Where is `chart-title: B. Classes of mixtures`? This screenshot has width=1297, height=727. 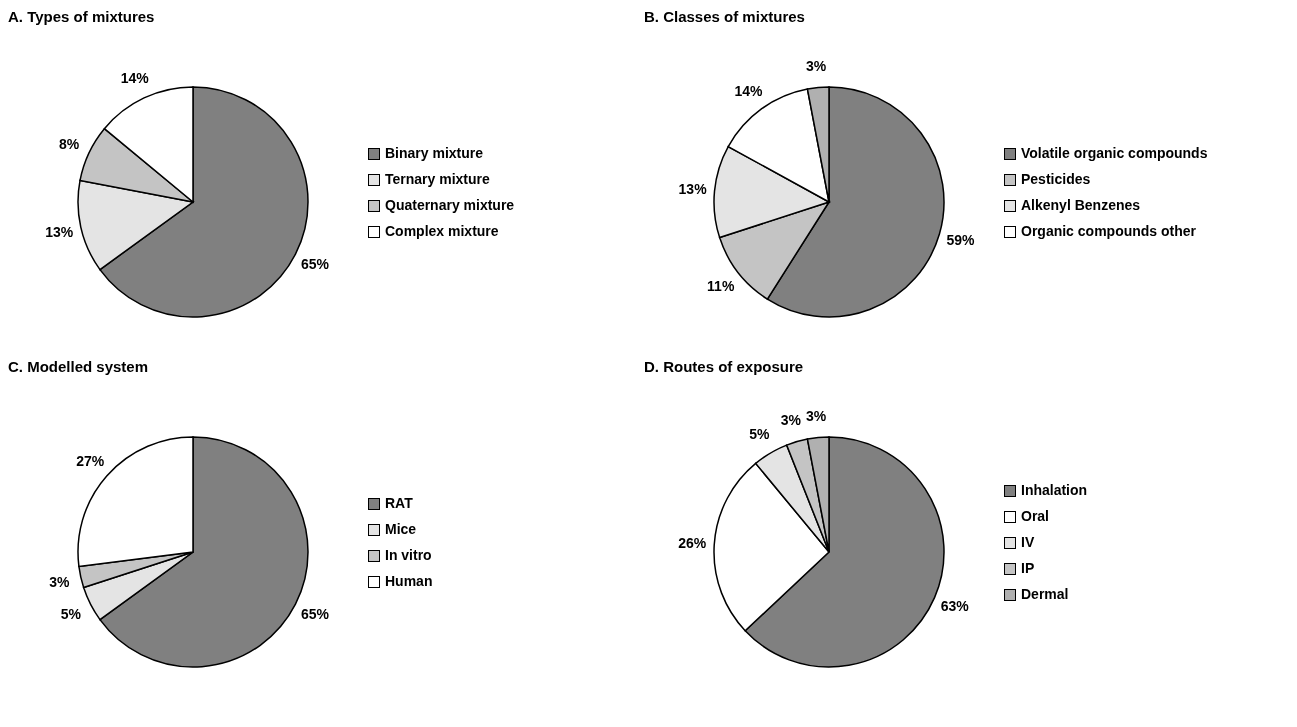
chart-title: B. Classes of mixtures is located at coordinates (725, 17).